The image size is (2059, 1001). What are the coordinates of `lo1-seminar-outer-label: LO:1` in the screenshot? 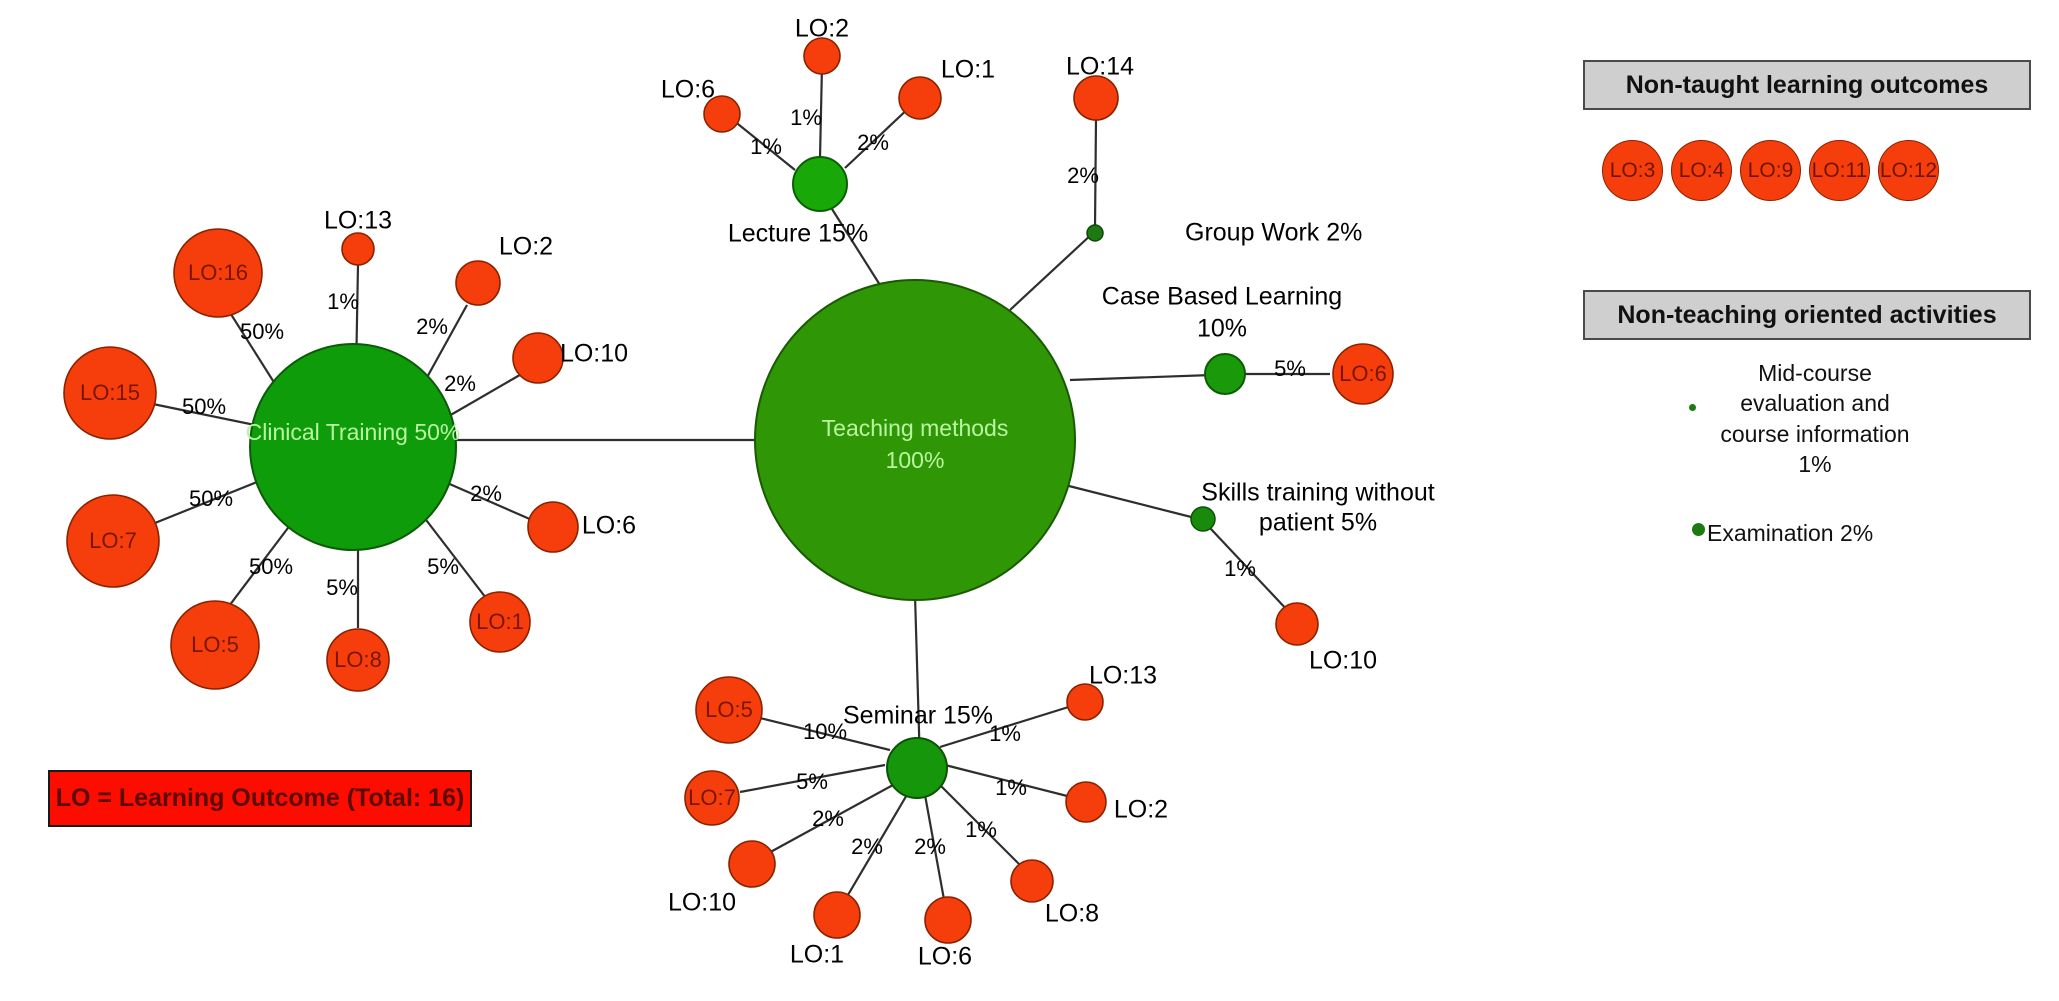 It's located at (817, 955).